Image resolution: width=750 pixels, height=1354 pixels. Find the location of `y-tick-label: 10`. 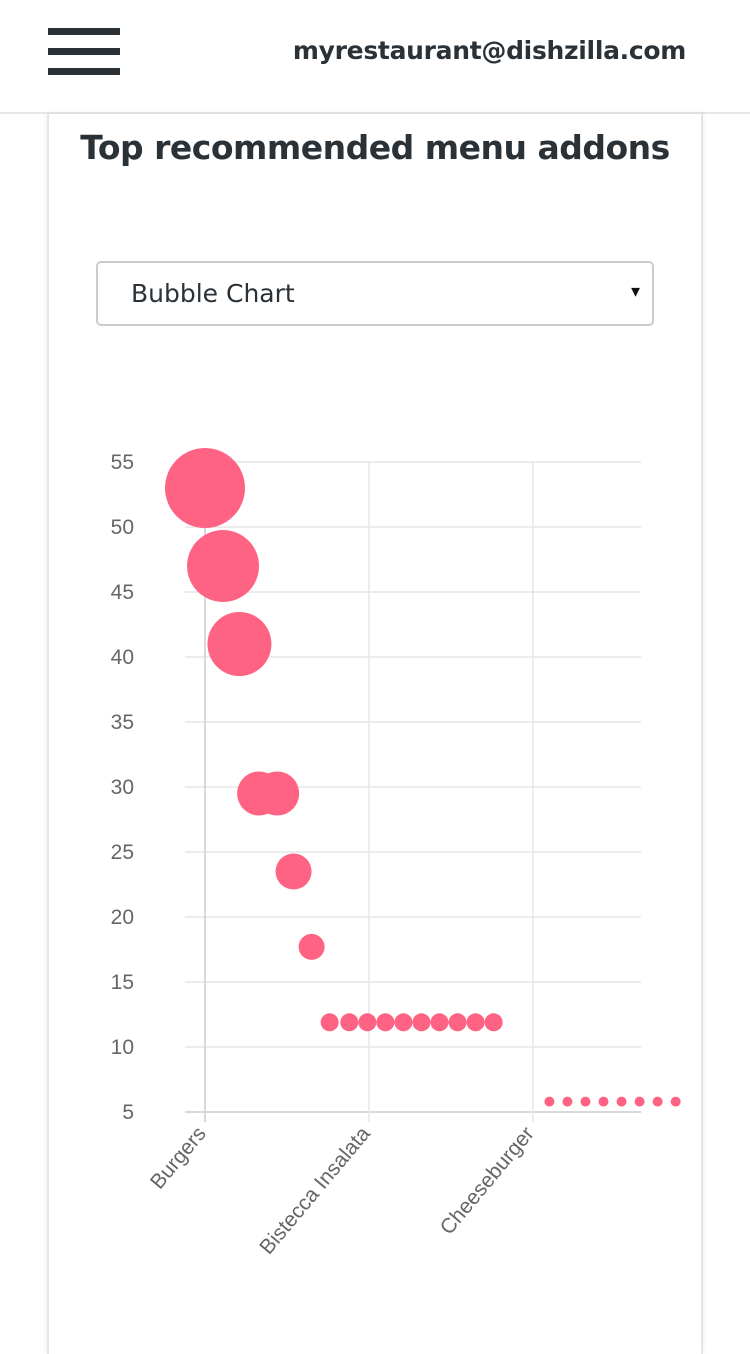

y-tick-label: 10 is located at coordinates (122, 1047).